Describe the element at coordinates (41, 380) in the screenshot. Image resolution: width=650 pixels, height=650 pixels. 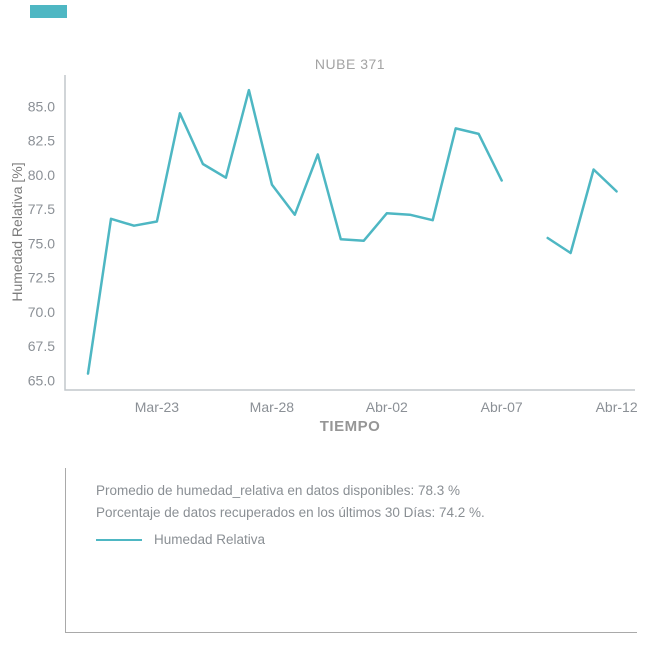
I see `y-tick-label: 65.0` at that location.